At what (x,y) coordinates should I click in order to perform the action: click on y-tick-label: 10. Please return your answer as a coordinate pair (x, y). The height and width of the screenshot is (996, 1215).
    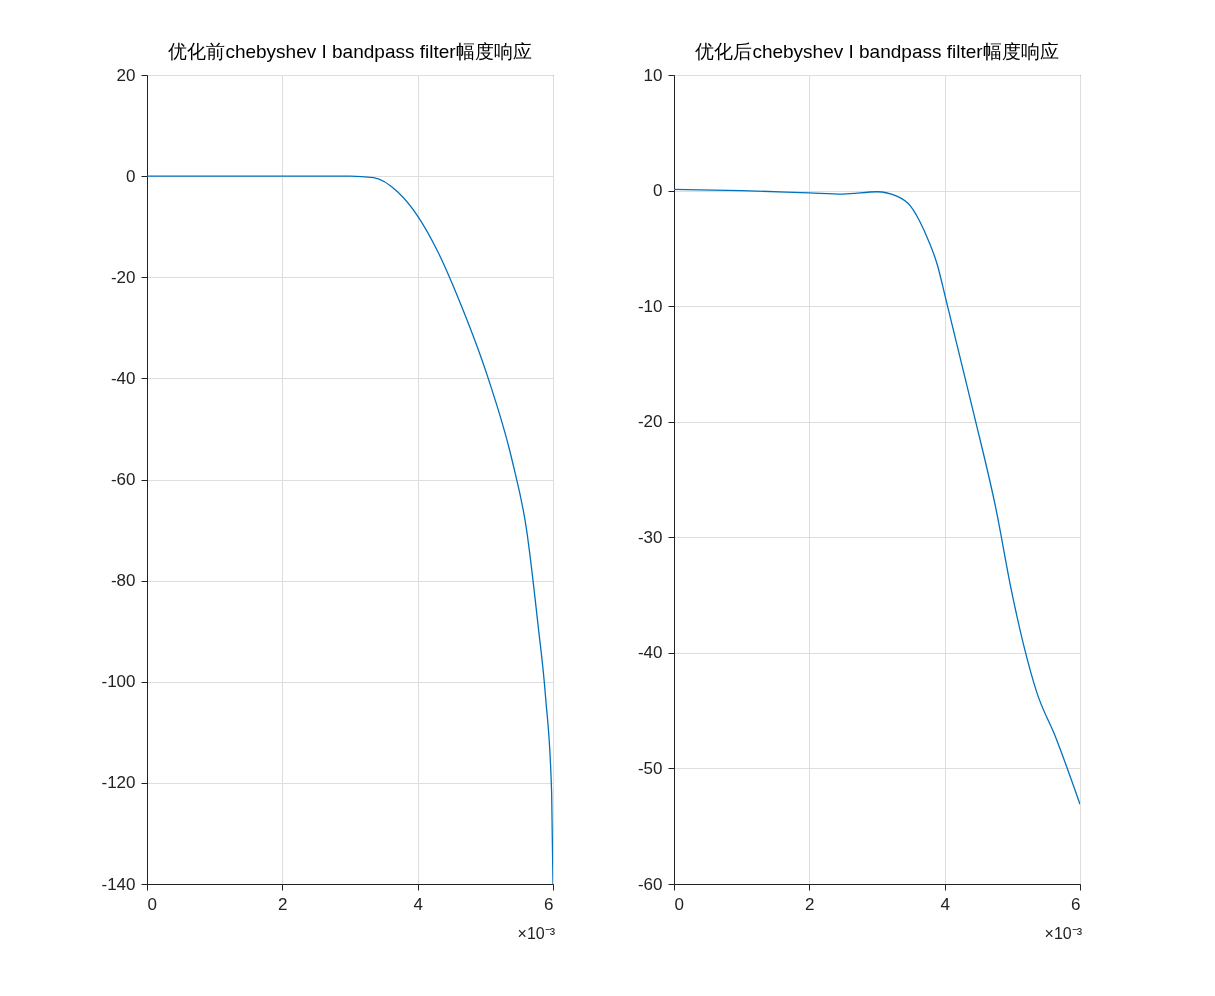
    Looking at the image, I should click on (653, 75).